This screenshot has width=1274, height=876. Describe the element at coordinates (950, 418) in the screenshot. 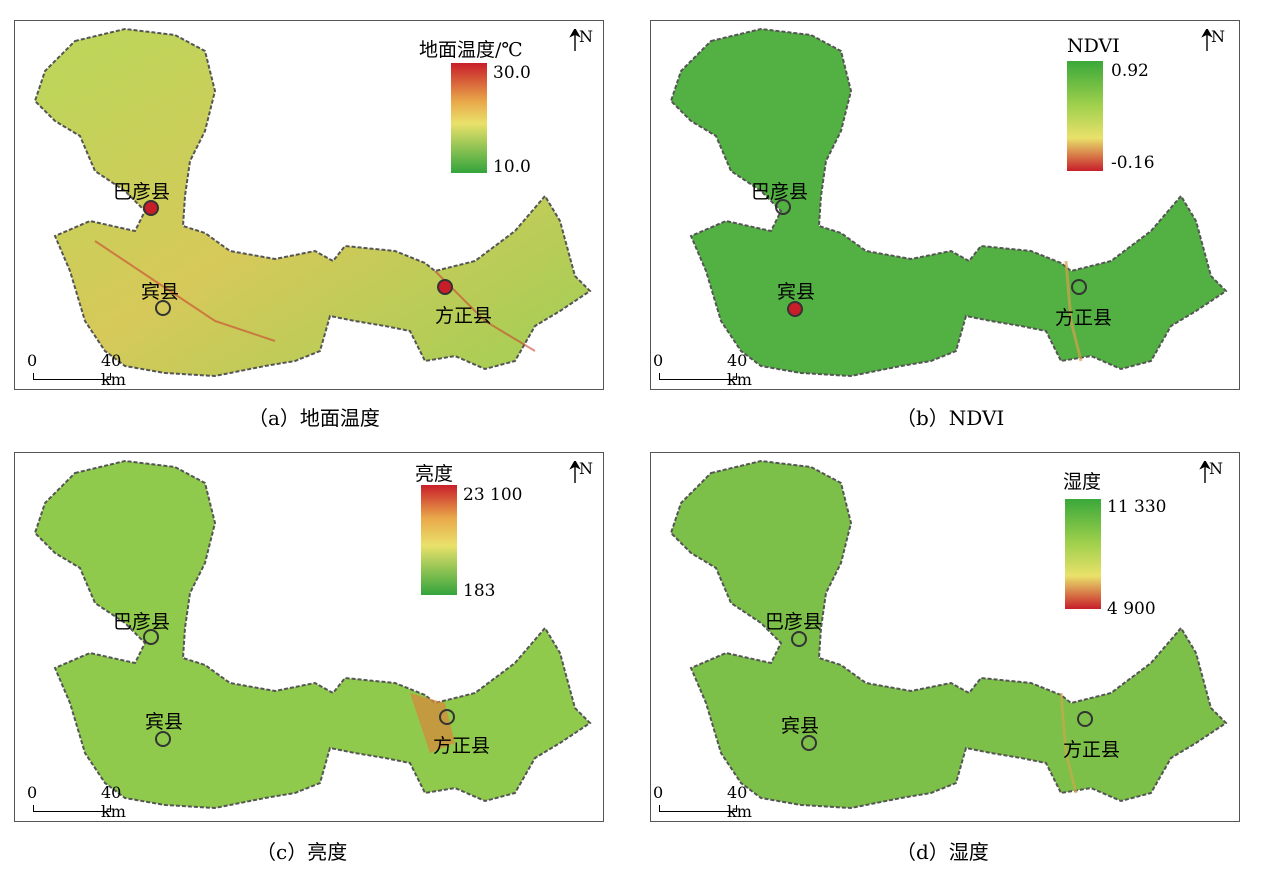

I see `caption-b: （b）NDVI` at that location.